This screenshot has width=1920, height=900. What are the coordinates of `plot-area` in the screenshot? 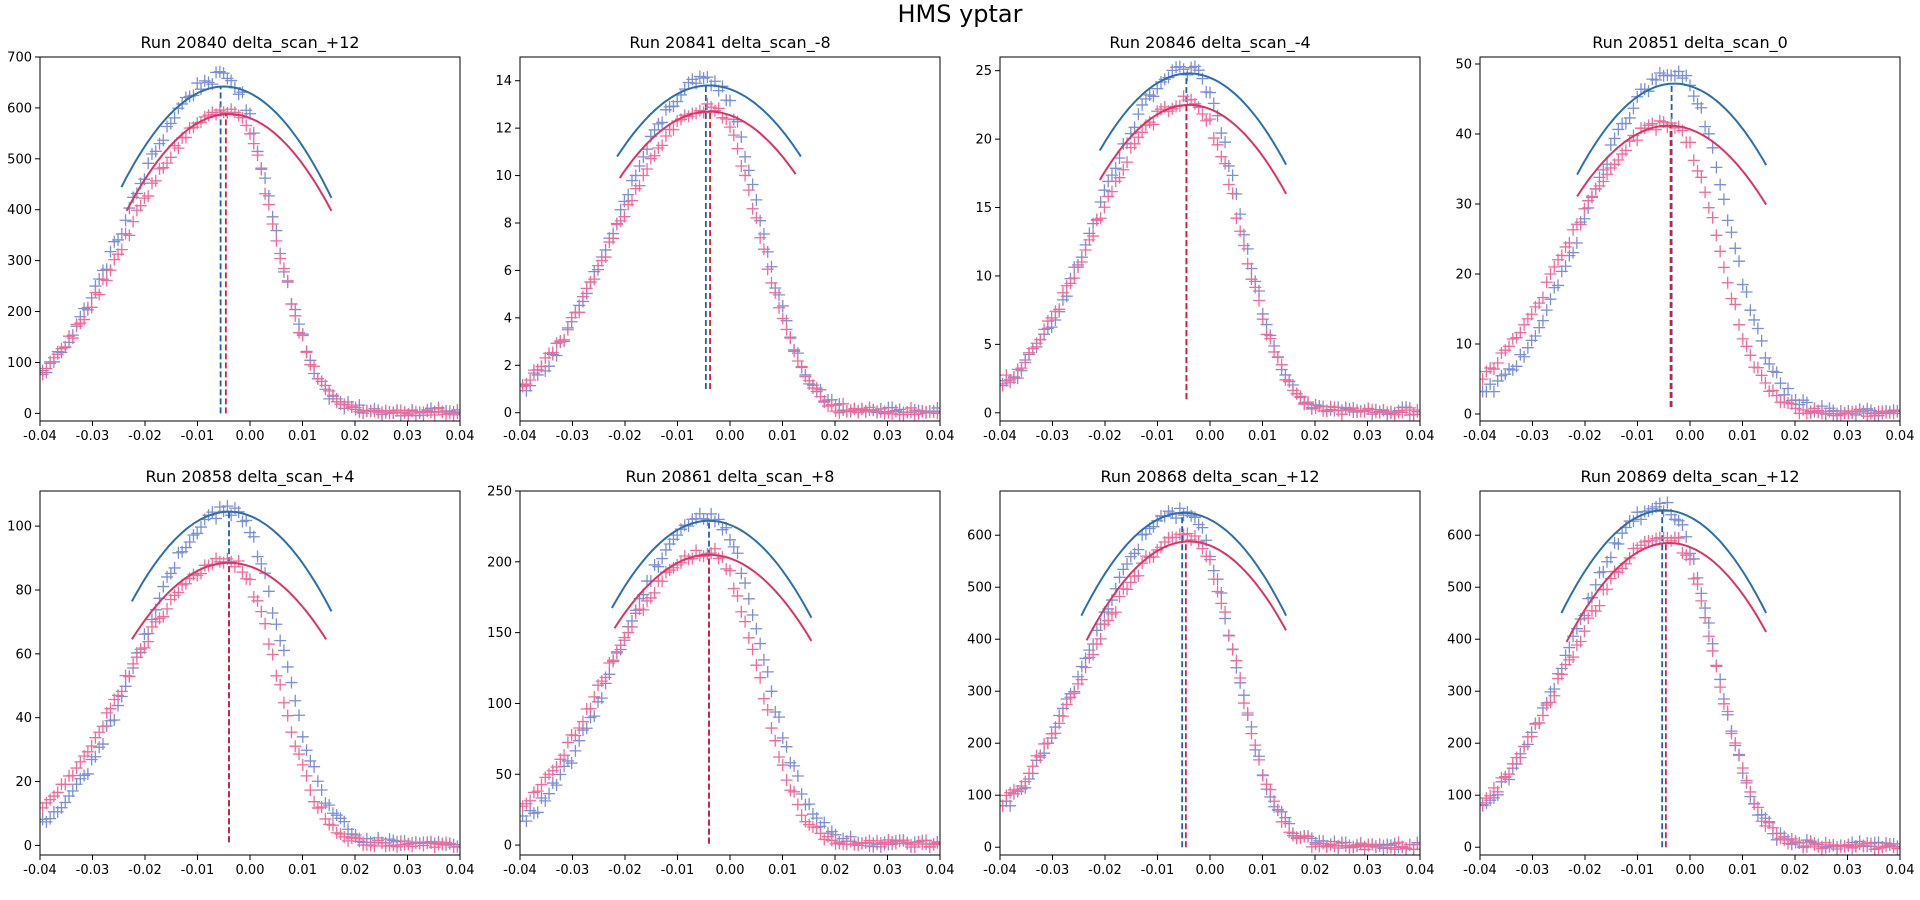 It's located at (250, 677).